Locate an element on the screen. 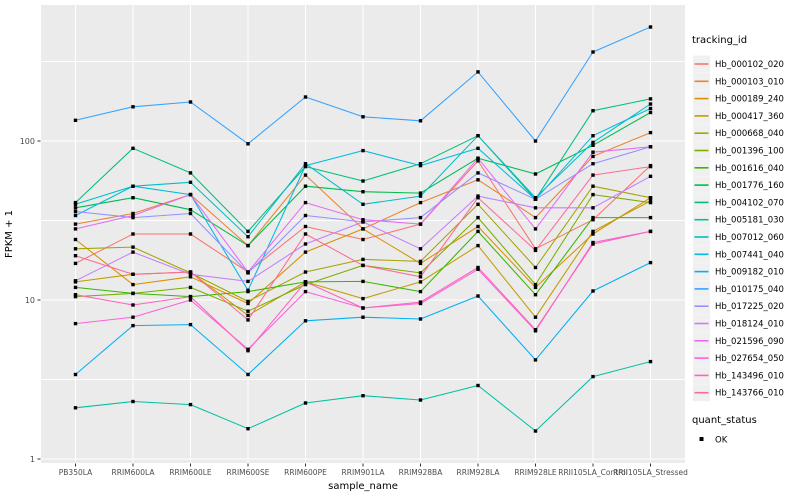  x-tick-label: RRIM600PE is located at coordinates (305, 472).